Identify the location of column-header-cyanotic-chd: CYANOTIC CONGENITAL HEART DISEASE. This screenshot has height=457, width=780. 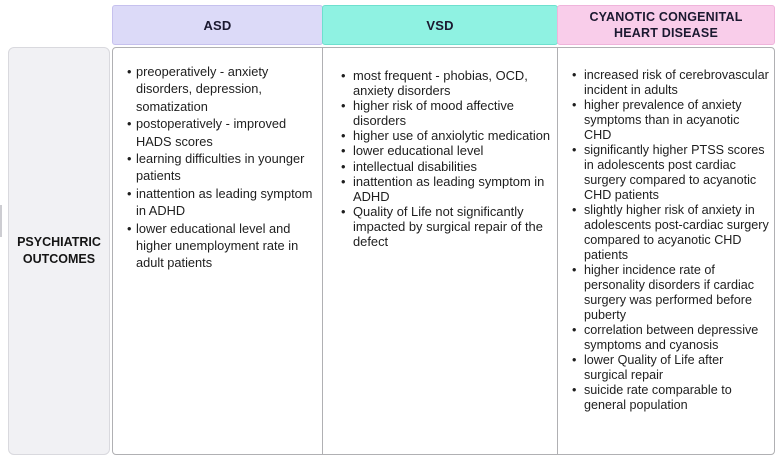
(666, 25).